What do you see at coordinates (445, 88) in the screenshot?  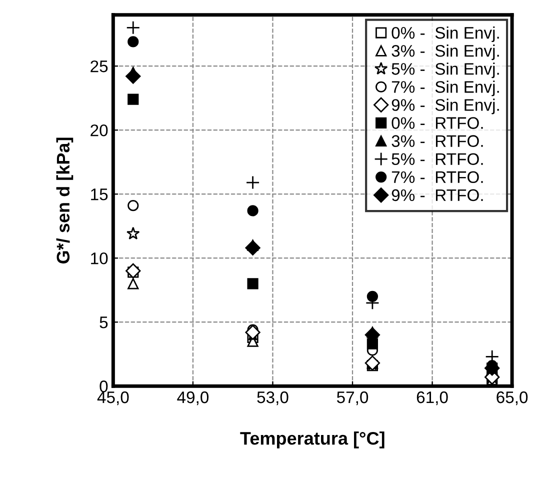 I see `legend-label: 7% - Sin Envj.` at bounding box center [445, 88].